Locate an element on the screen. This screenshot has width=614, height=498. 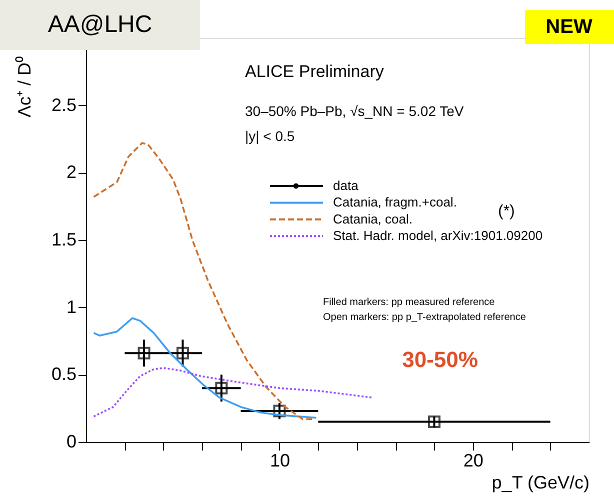
y-tick-label: 0.5 is located at coordinates (63, 374).